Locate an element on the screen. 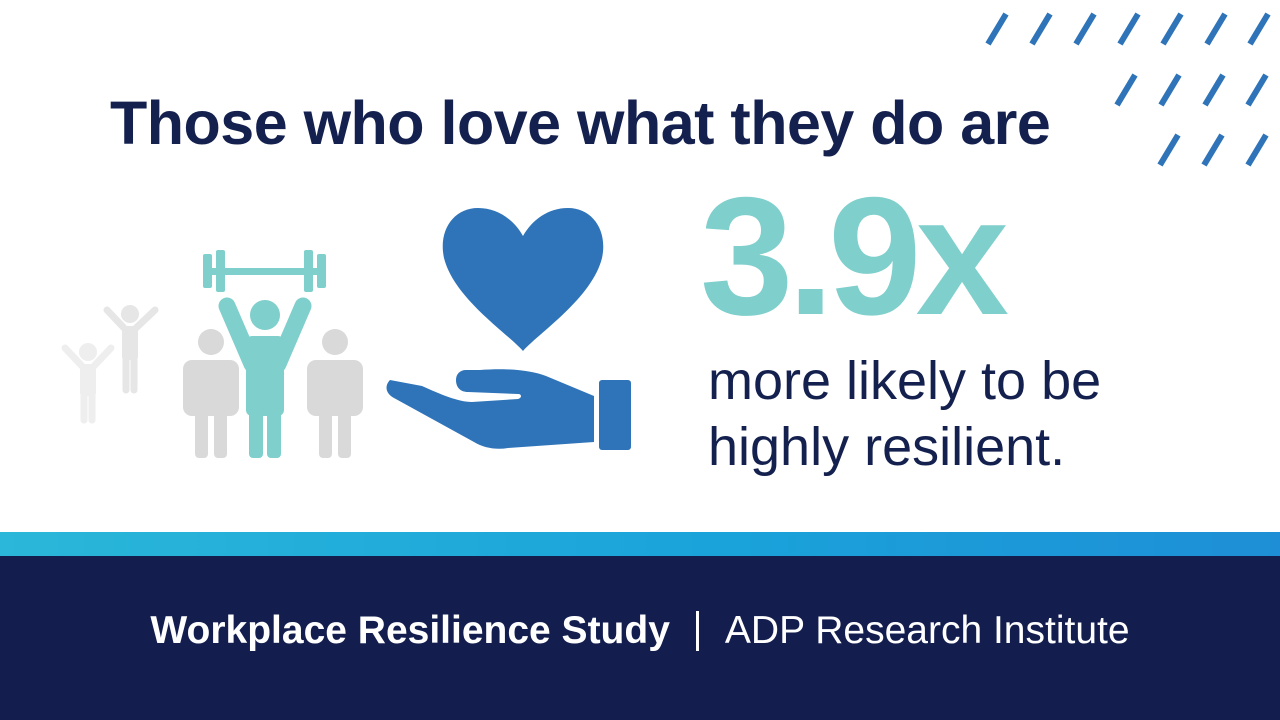 This screenshot has width=1280, height=720. heart-in-hand-icon is located at coordinates (508, 329).